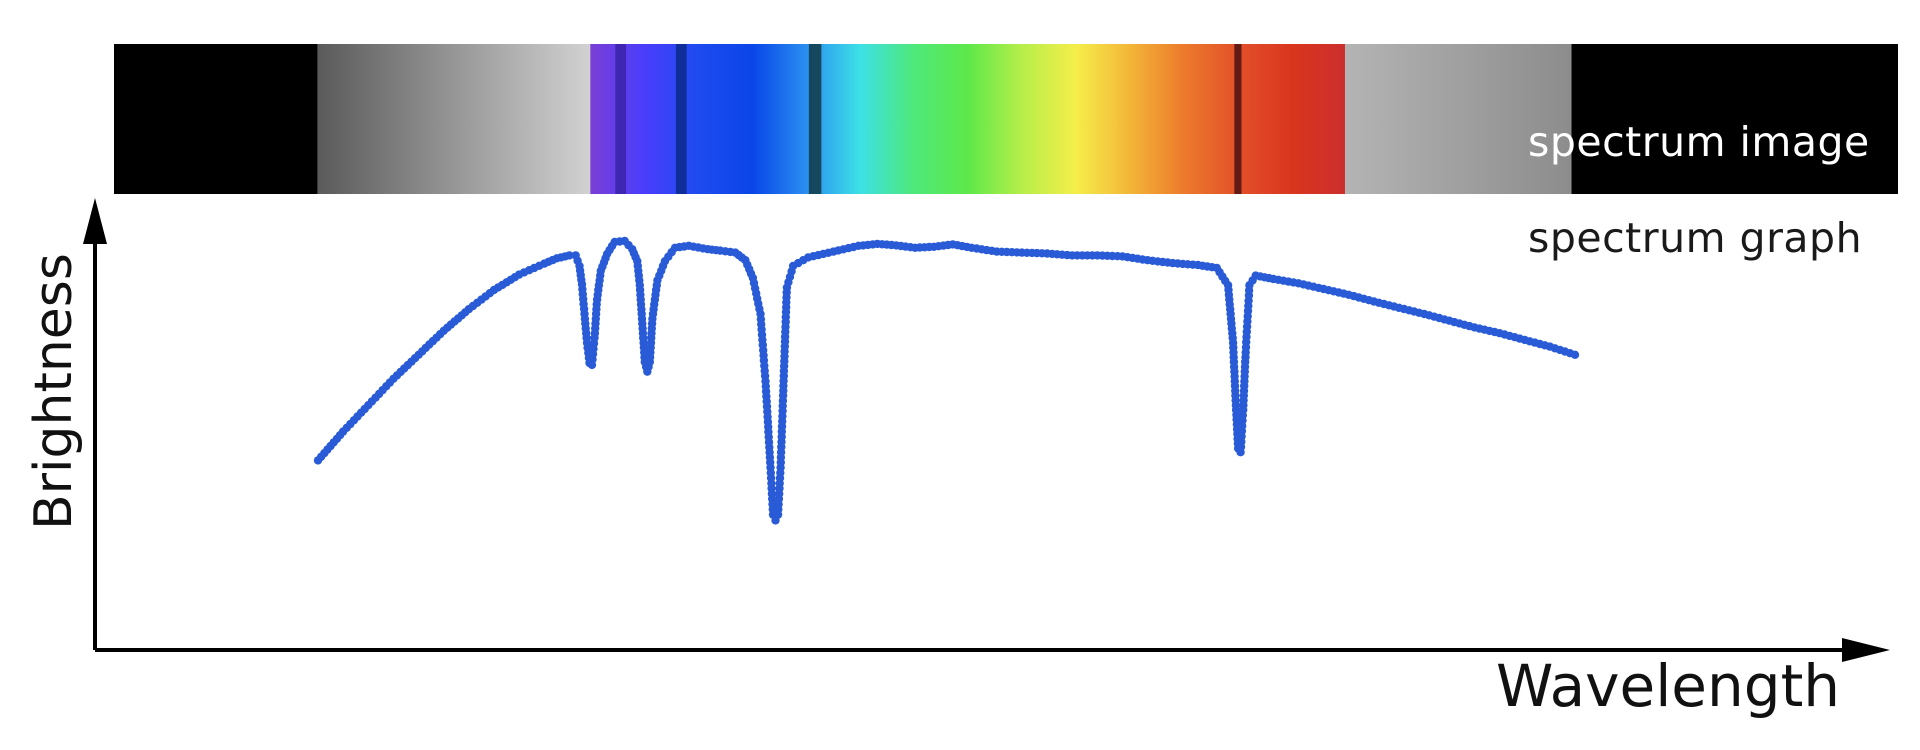 The width and height of the screenshot is (1920, 750). What do you see at coordinates (1668, 686) in the screenshot?
I see `x-axis-label: Wavelength` at bounding box center [1668, 686].